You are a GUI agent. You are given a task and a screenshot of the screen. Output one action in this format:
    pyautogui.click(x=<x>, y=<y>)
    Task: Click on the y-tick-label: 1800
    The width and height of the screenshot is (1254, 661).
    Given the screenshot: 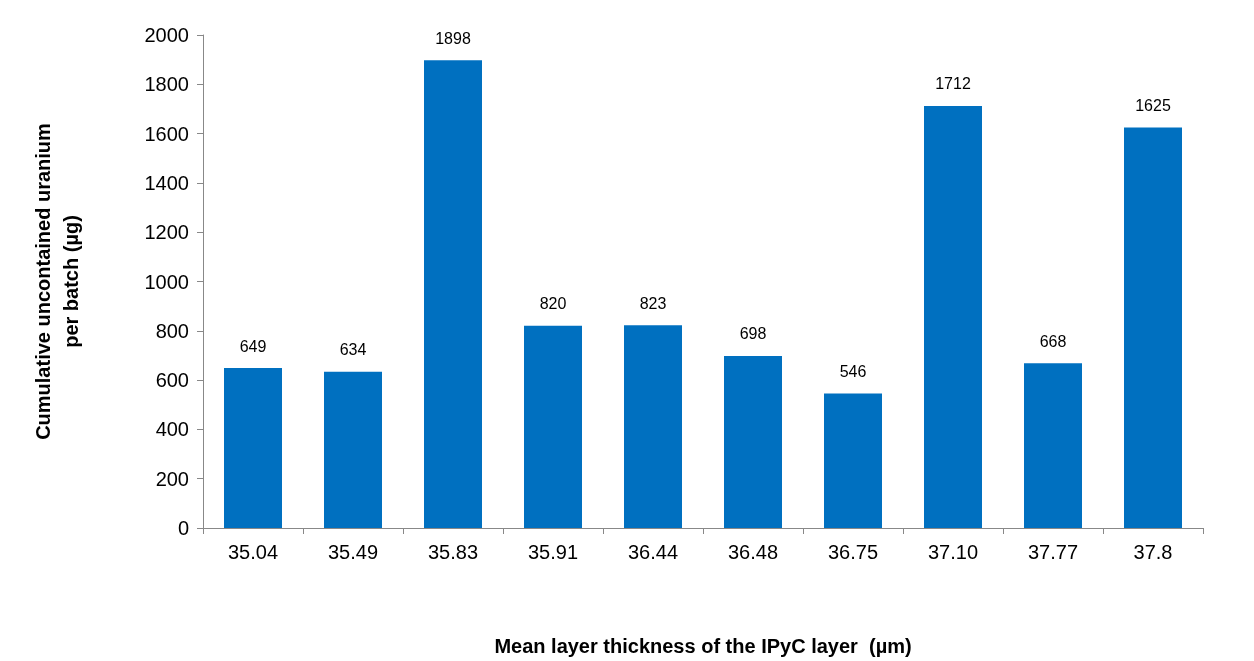 What is the action you would take?
    pyautogui.click(x=166, y=84)
    